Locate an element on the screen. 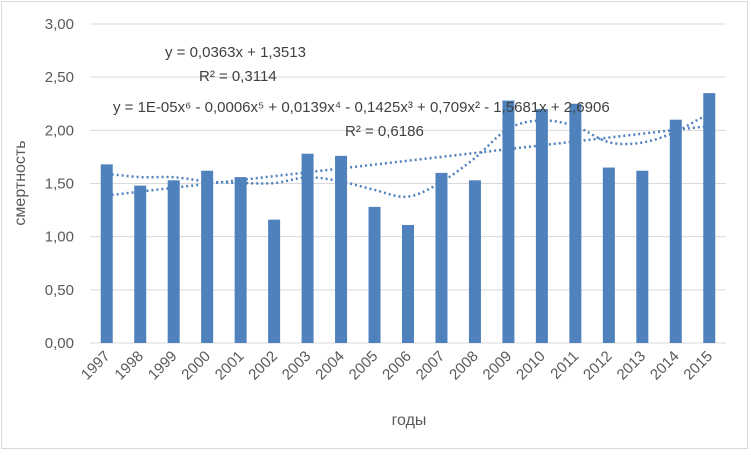 This screenshot has width=751, height=455. y-tick-label: 0,00 is located at coordinates (59, 343).